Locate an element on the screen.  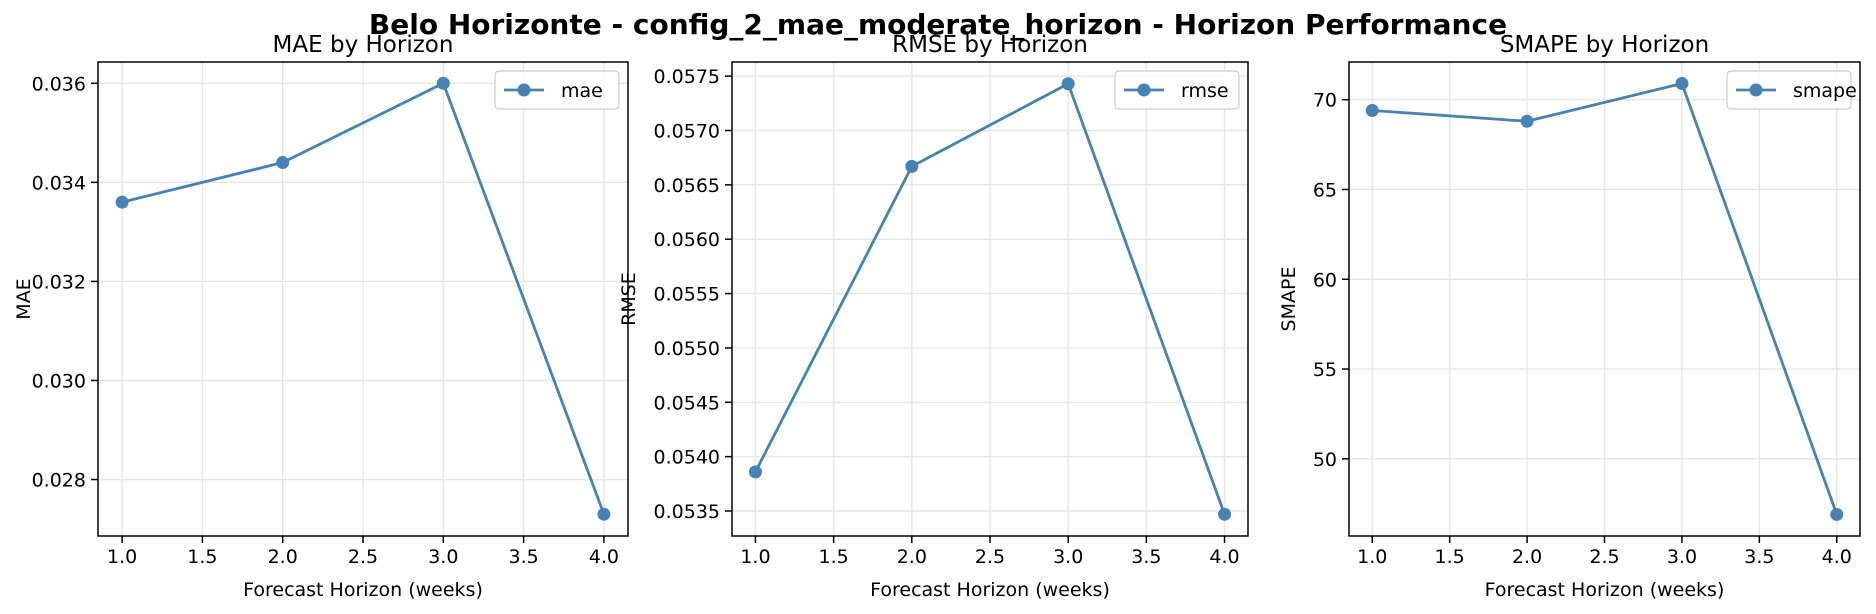
mae-y-axis-label: MAE is located at coordinates (24, 298).